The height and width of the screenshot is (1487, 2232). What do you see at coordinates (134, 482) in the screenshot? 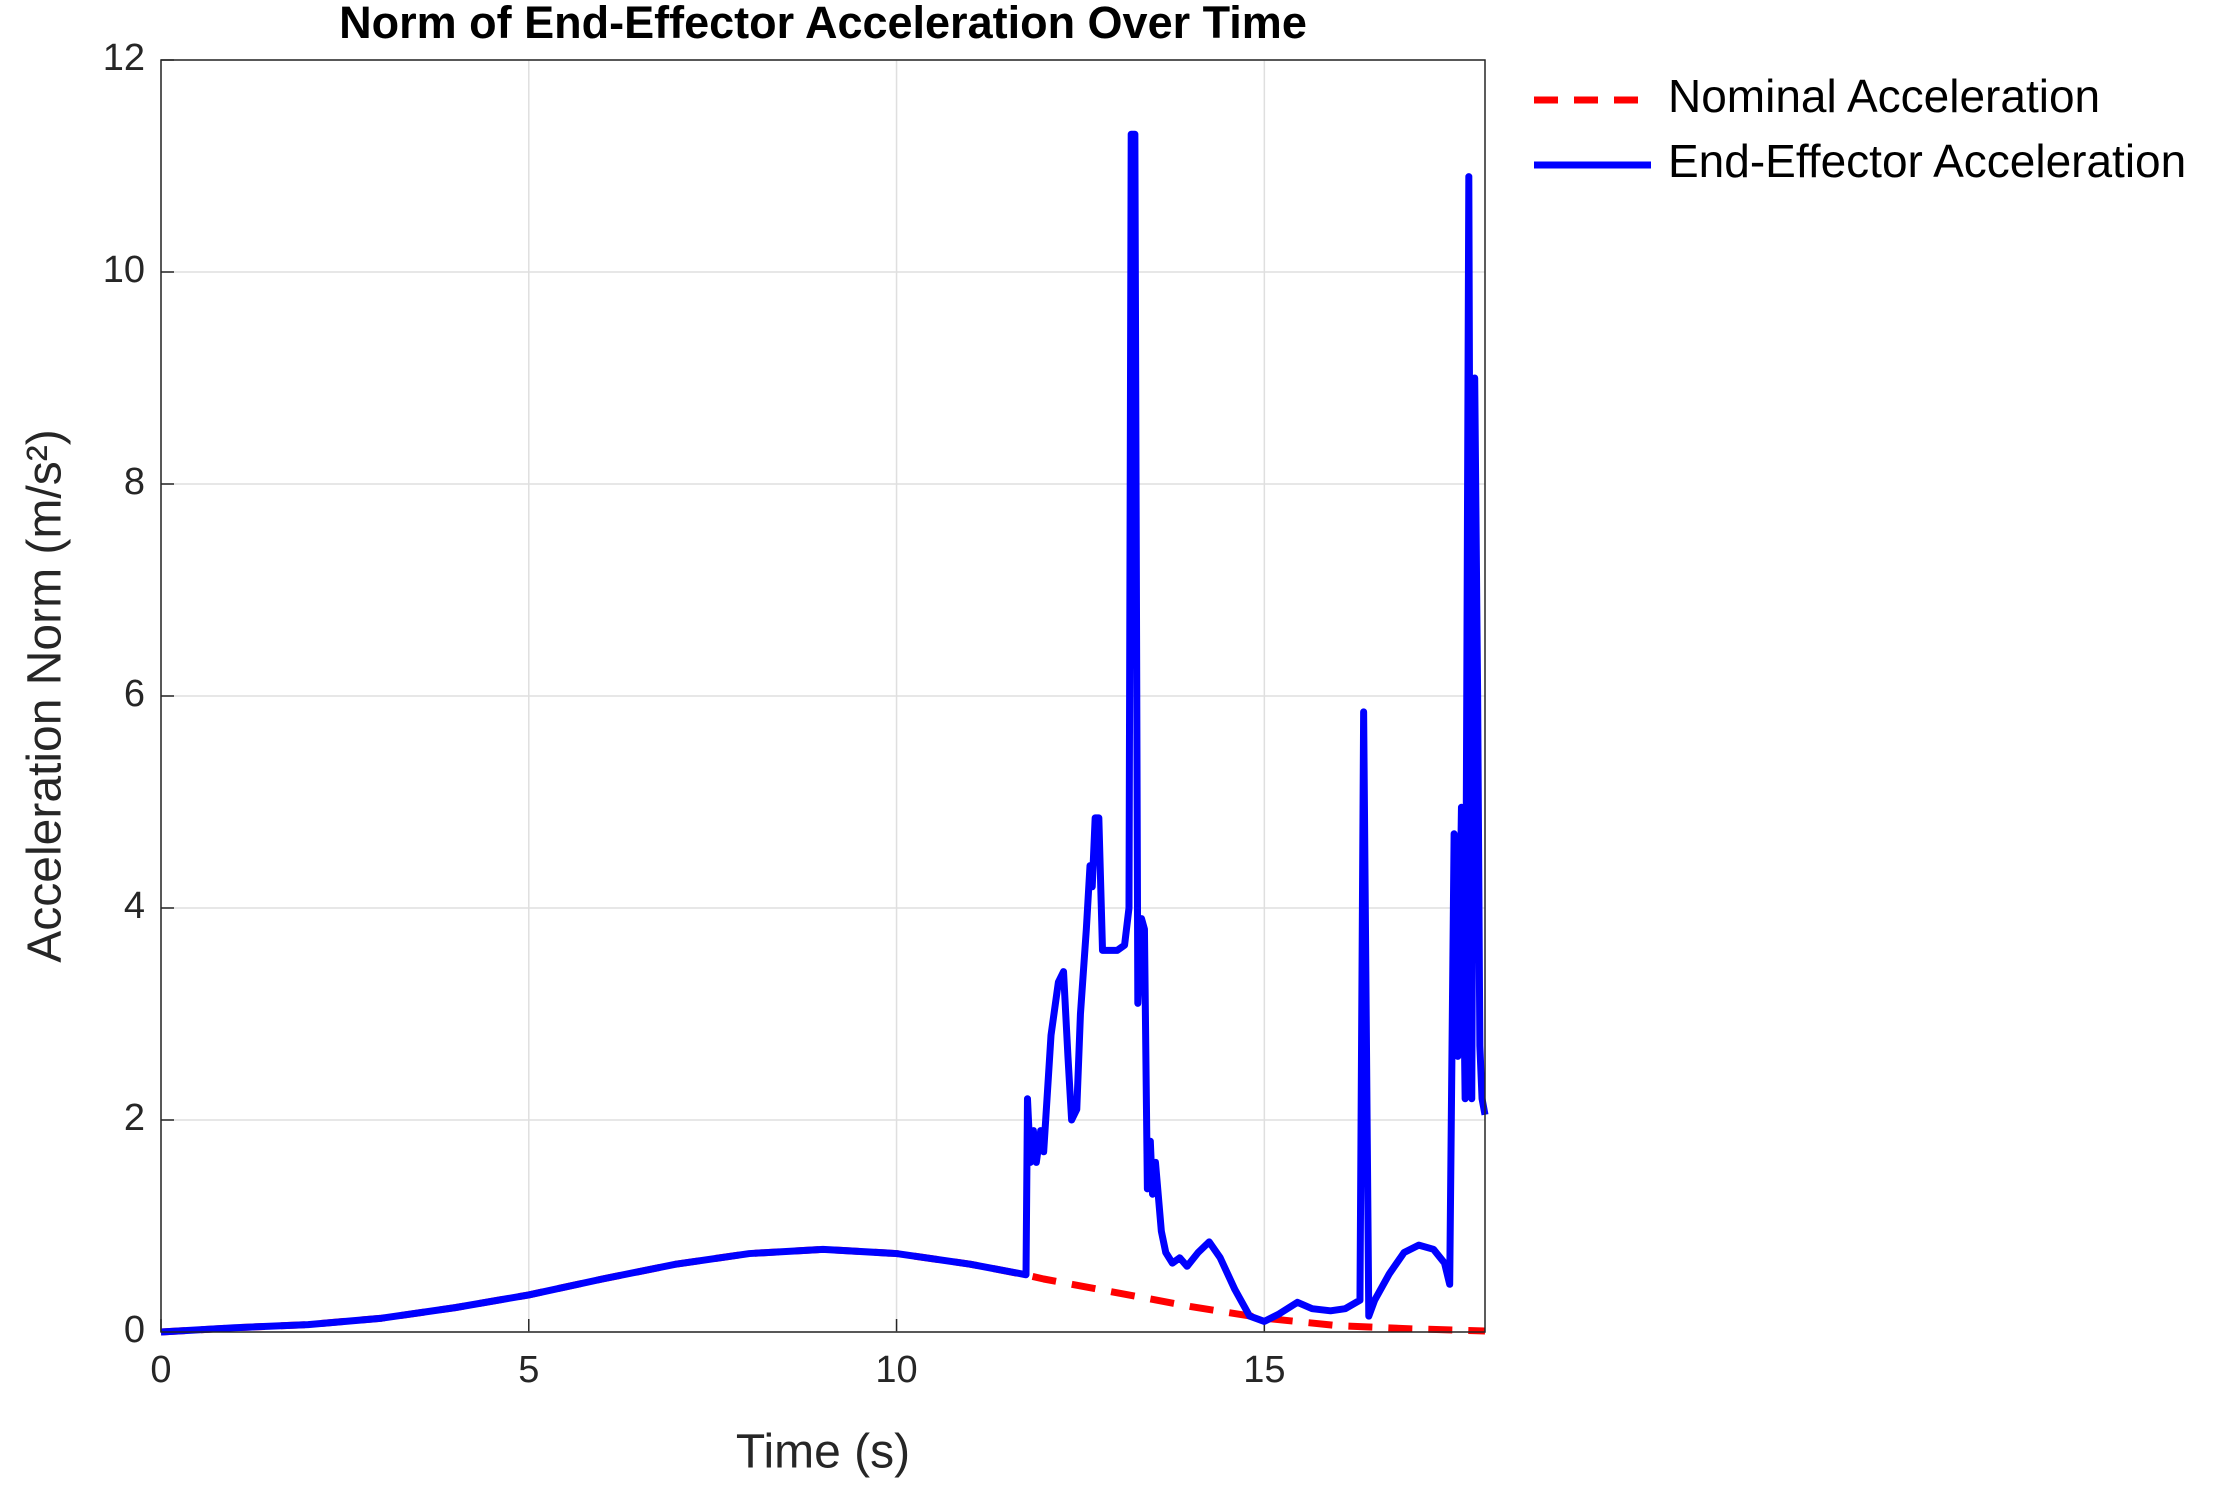
I see `y-tick-label: 8` at bounding box center [134, 482].